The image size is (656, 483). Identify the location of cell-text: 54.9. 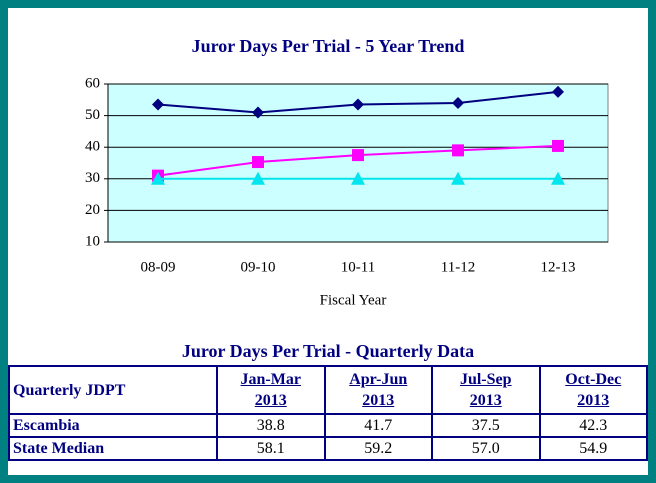
(593, 448).